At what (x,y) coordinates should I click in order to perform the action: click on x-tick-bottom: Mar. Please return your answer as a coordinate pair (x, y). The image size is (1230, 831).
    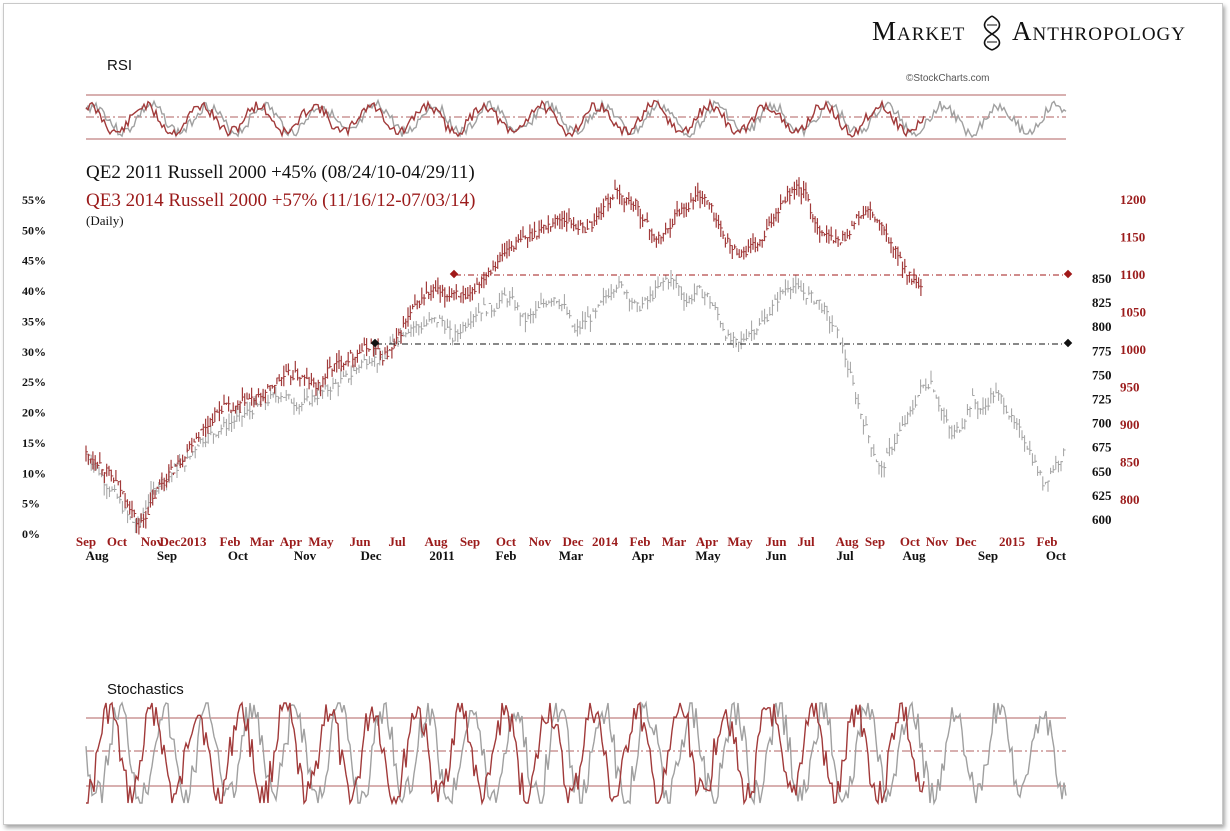
    Looking at the image, I should click on (571, 555).